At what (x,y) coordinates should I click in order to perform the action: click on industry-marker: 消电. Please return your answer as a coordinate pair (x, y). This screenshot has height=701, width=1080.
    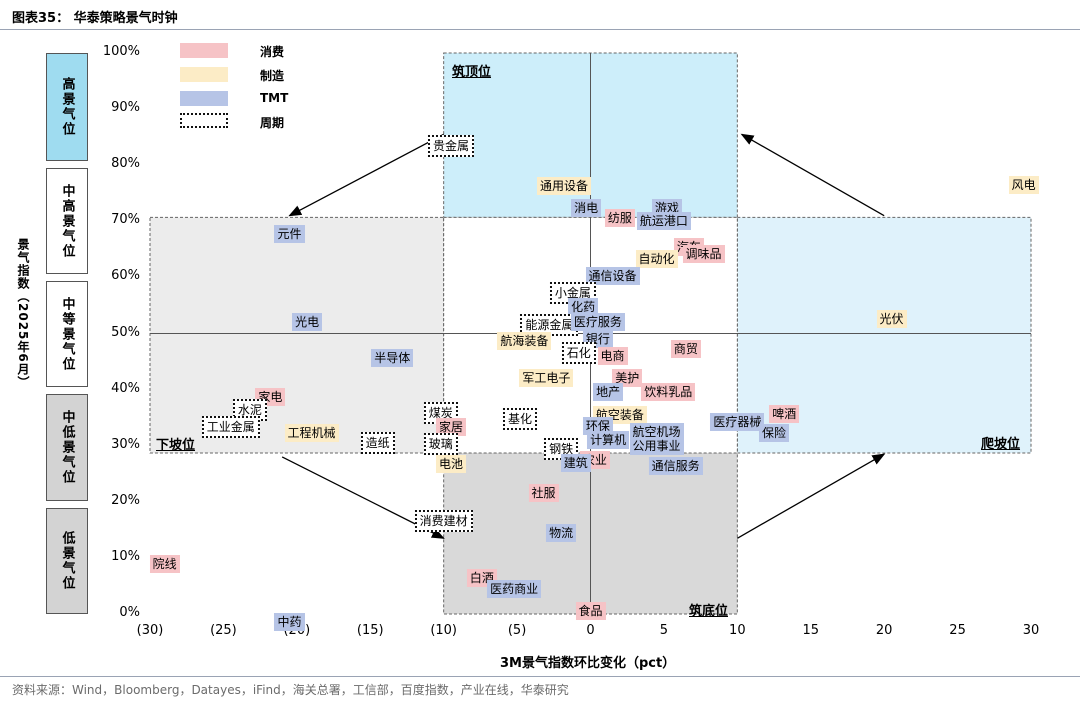
    Looking at the image, I should click on (586, 208).